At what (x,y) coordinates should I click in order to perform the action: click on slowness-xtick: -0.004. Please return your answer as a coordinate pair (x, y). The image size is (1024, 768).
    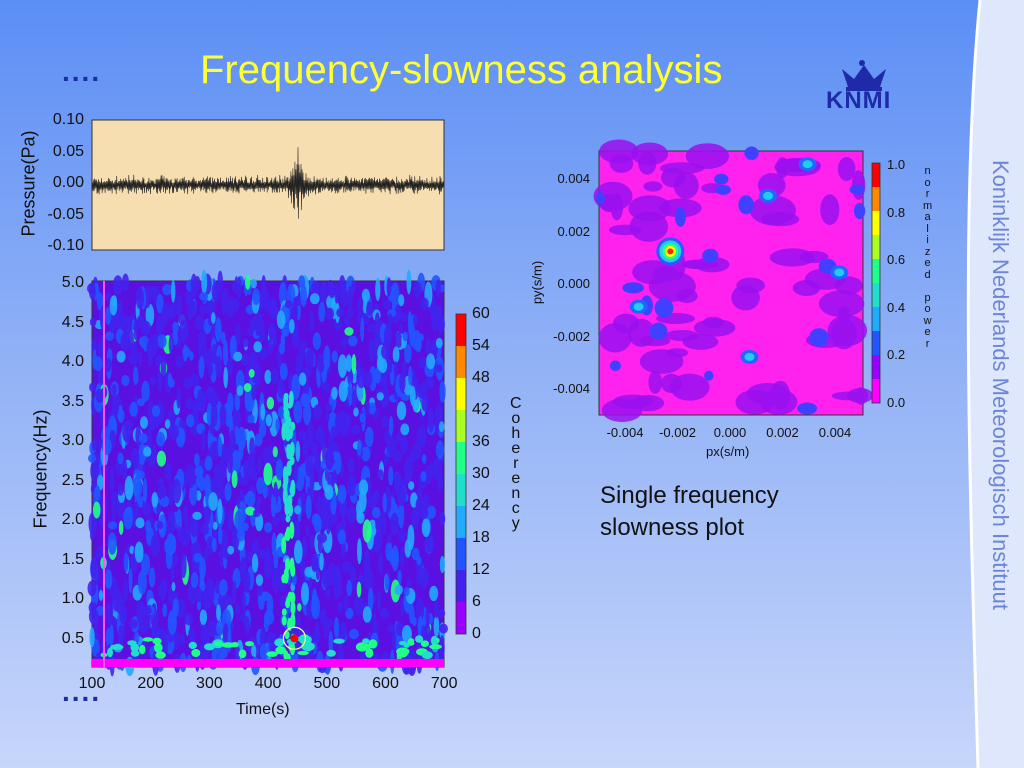
    Looking at the image, I should click on (625, 432).